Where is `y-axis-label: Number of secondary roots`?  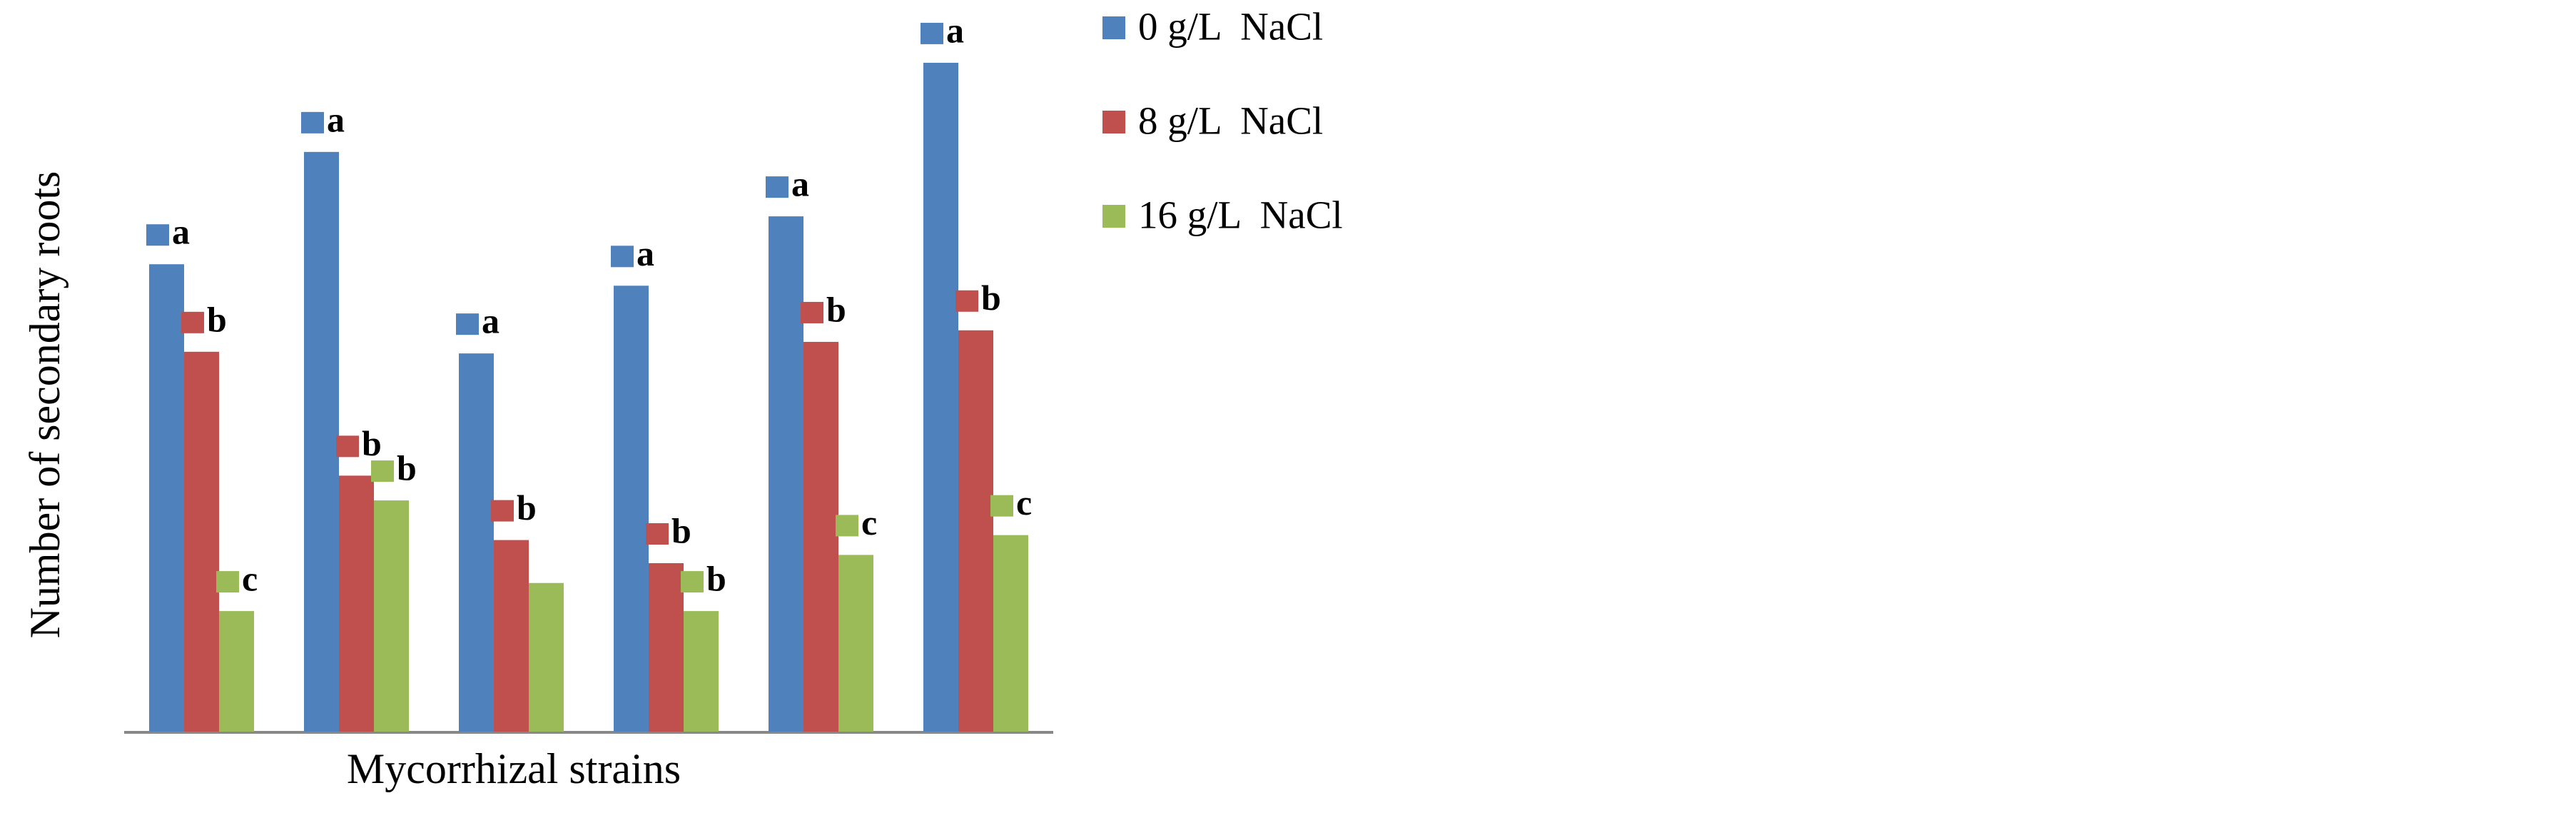
y-axis-label: Number of secondary roots is located at coordinates (45, 405).